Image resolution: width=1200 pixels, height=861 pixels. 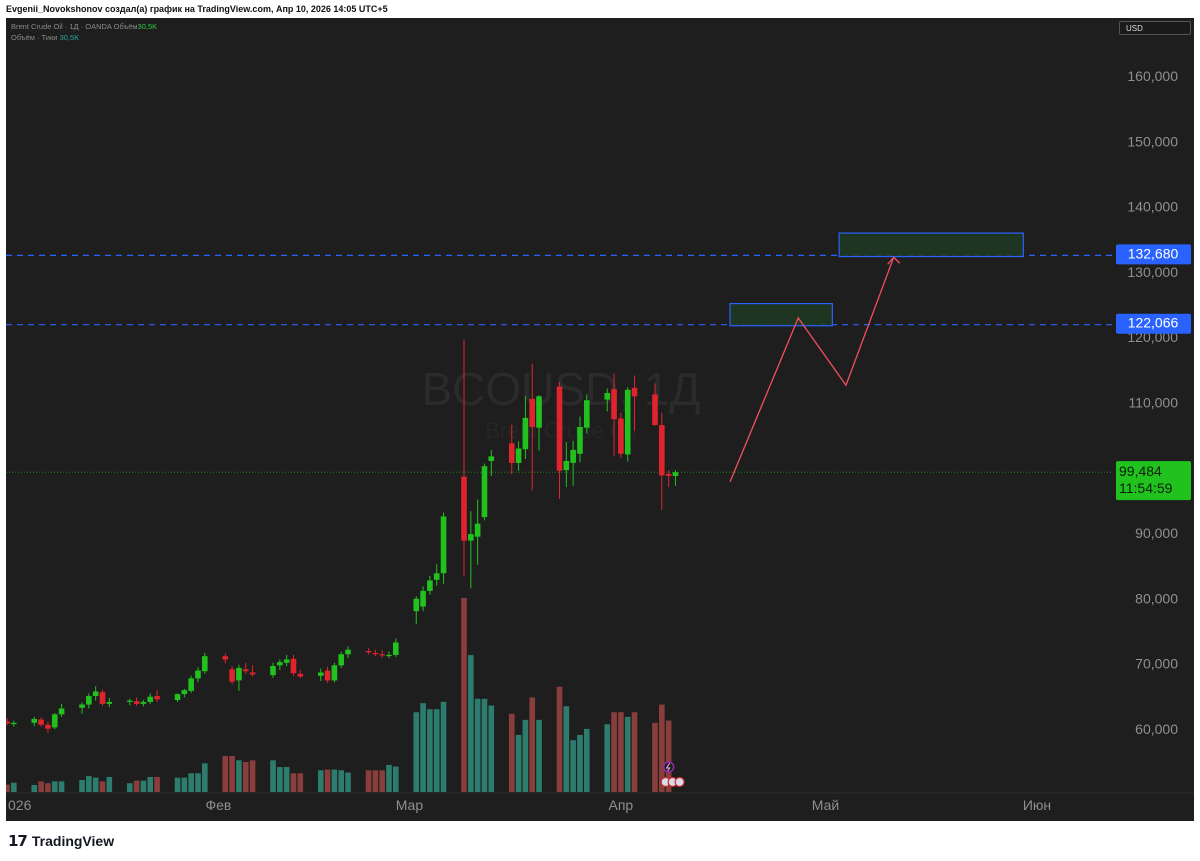 I want to click on volume-legend: Объём · Тики 30,5K, so click(x=45, y=37).